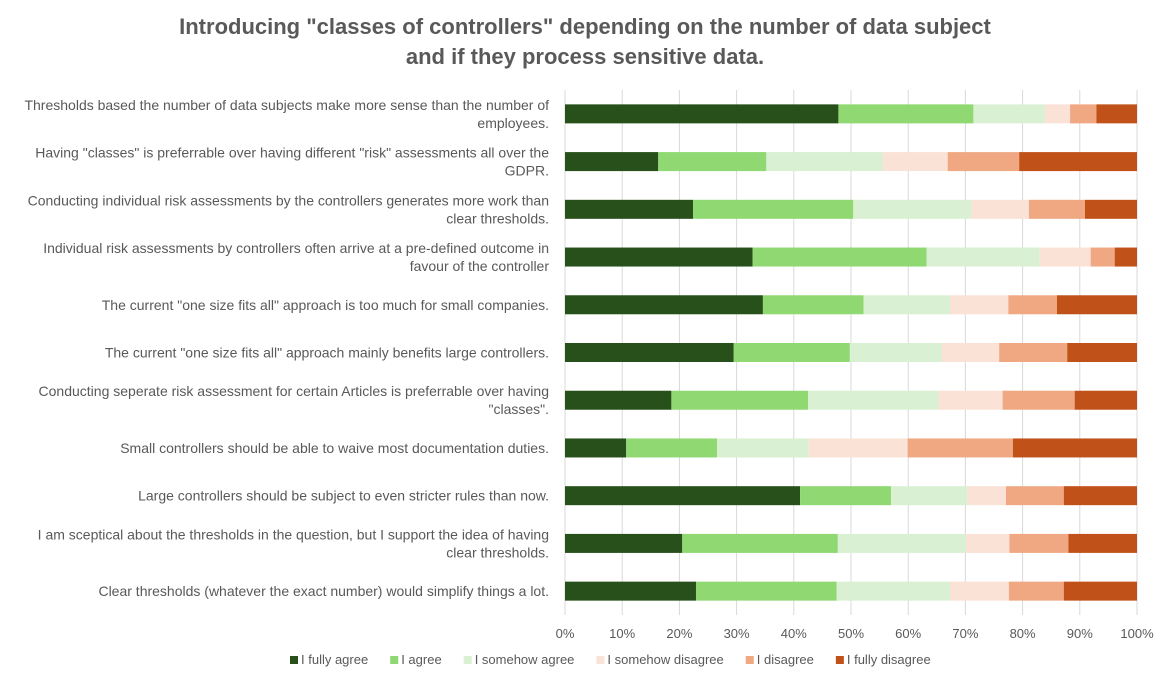 The width and height of the screenshot is (1170, 687). I want to click on legend-label: I fully disagree, so click(889, 659).